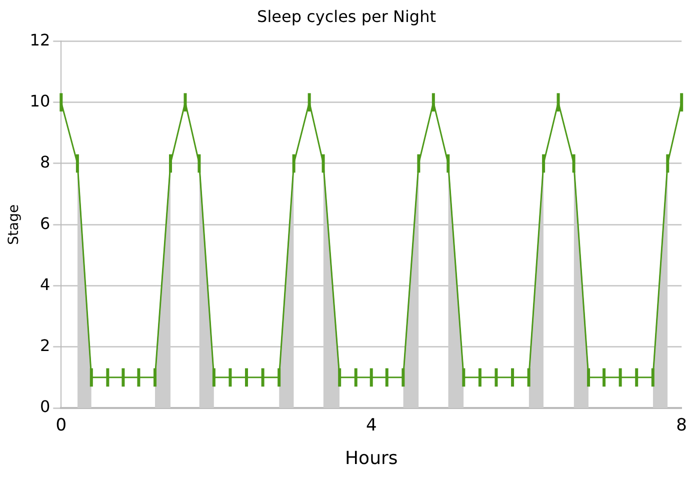 The height and width of the screenshot is (478, 695). What do you see at coordinates (61, 426) in the screenshot?
I see `x-tick-label: 0` at bounding box center [61, 426].